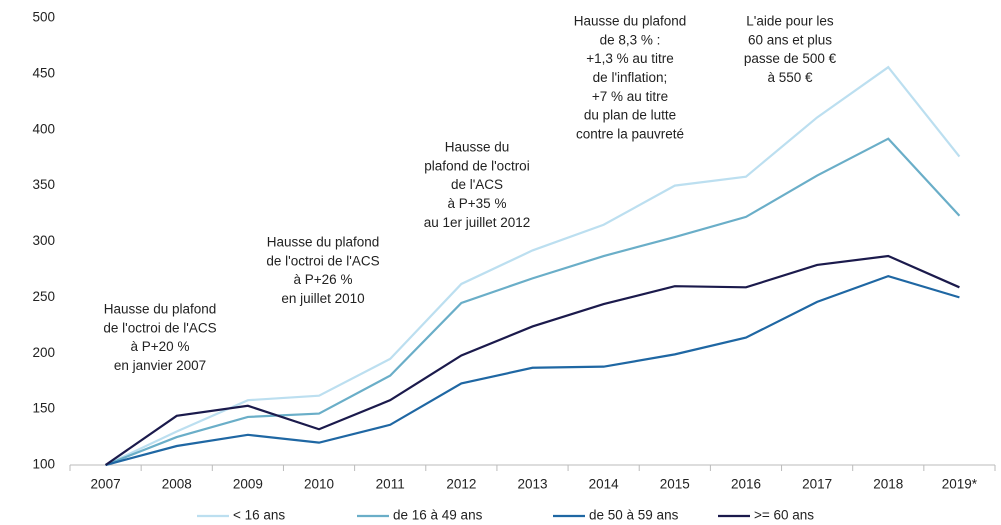  What do you see at coordinates (784, 515) in the screenshot?
I see `legend-label: >= 60 ans` at bounding box center [784, 515].